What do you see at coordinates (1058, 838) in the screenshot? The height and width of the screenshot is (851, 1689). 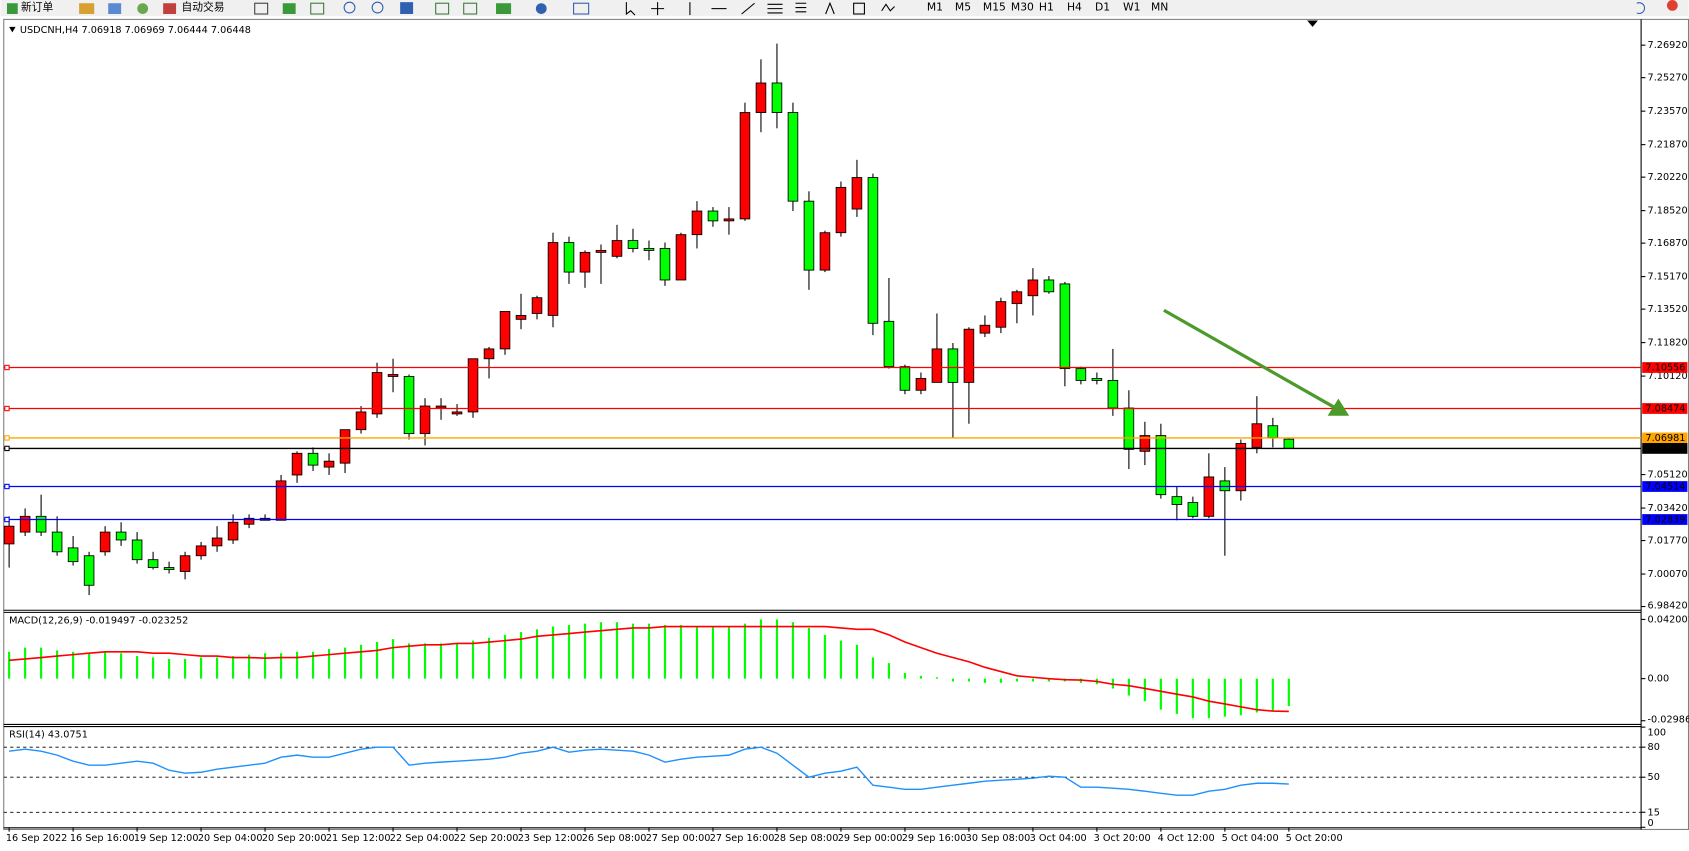 I see `x-tick-label: 3 Oct 04:00` at bounding box center [1058, 838].